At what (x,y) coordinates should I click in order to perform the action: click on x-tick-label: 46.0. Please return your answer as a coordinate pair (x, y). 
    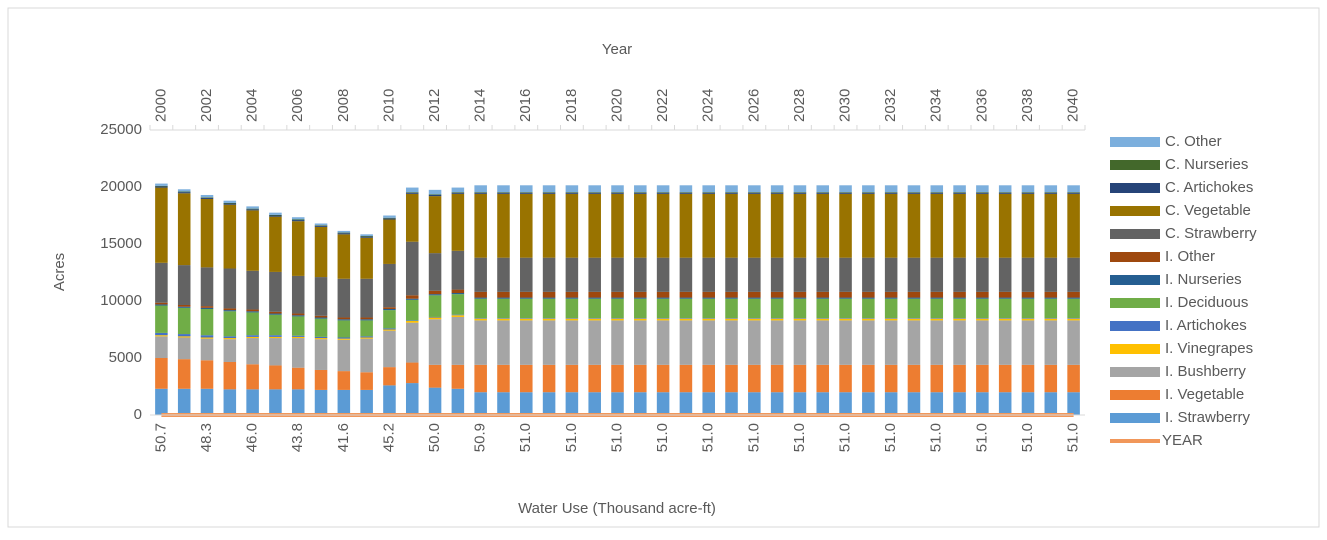
    Looking at the image, I should click on (252, 437).